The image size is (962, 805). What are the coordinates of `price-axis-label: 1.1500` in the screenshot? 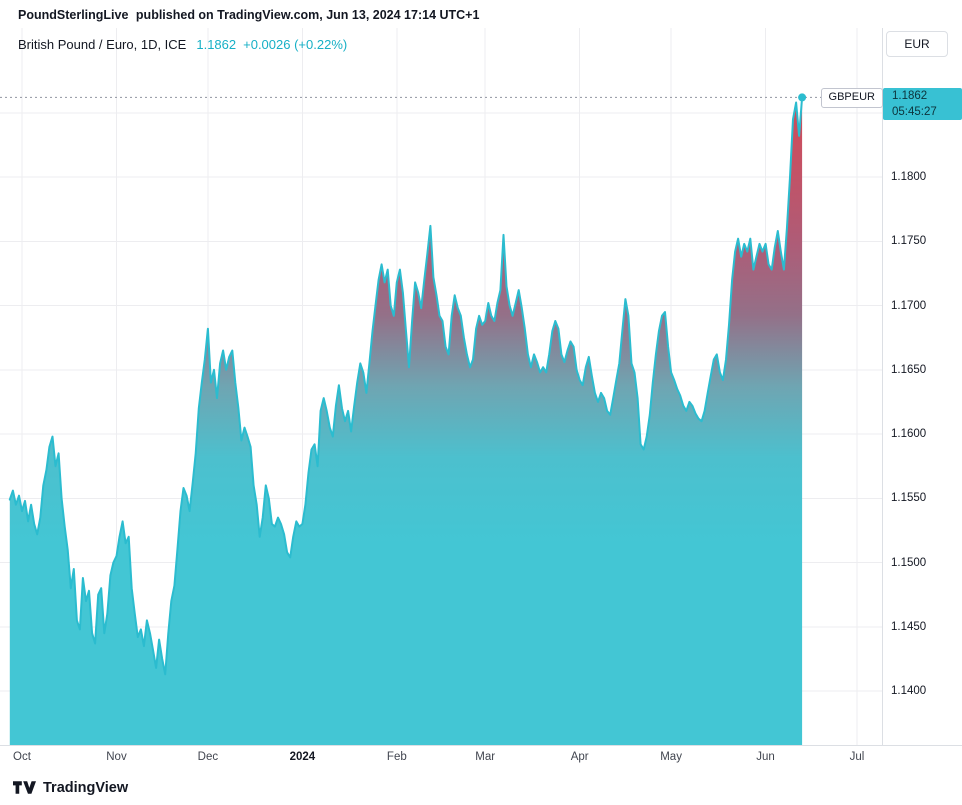 It's located at (909, 562).